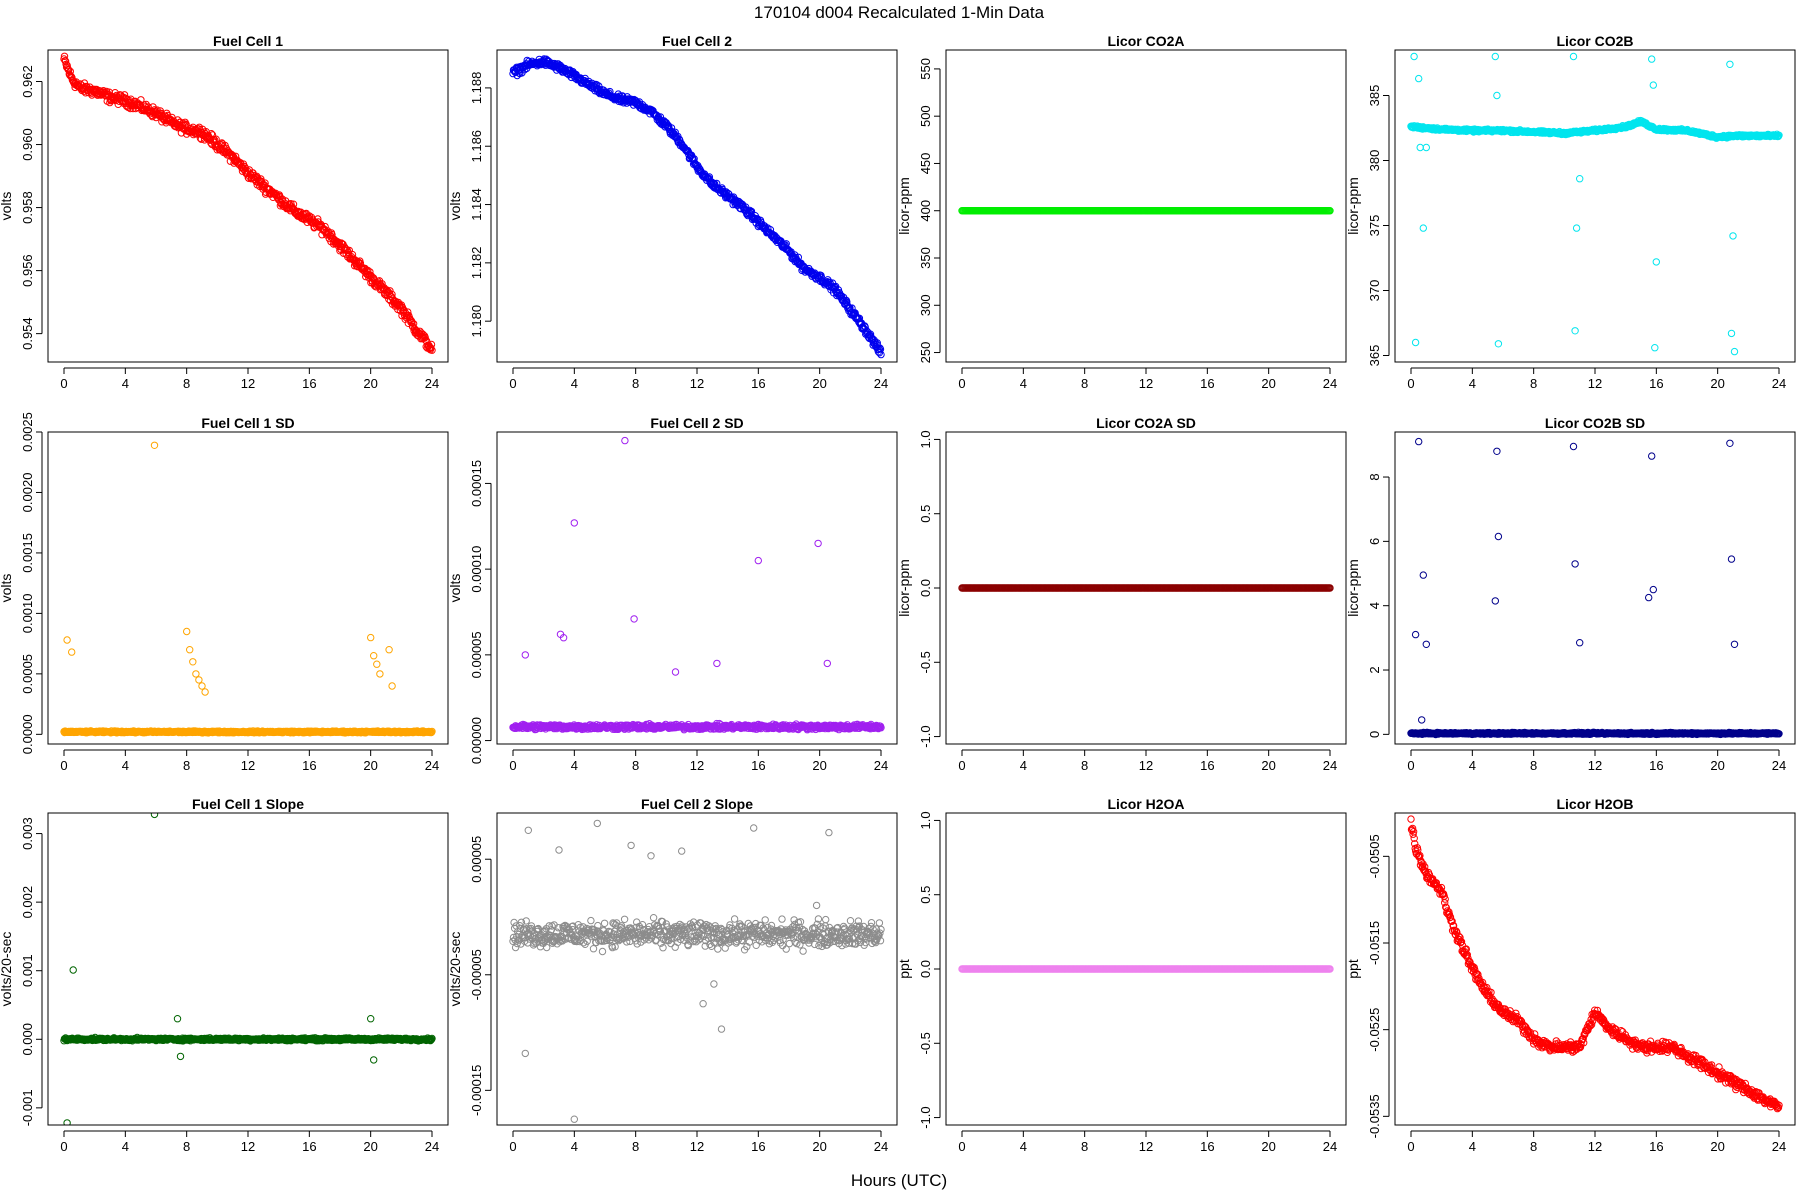 This screenshot has width=1800, height=1200. I want to click on panel-title: Licor CO2B SD, so click(1595, 423).